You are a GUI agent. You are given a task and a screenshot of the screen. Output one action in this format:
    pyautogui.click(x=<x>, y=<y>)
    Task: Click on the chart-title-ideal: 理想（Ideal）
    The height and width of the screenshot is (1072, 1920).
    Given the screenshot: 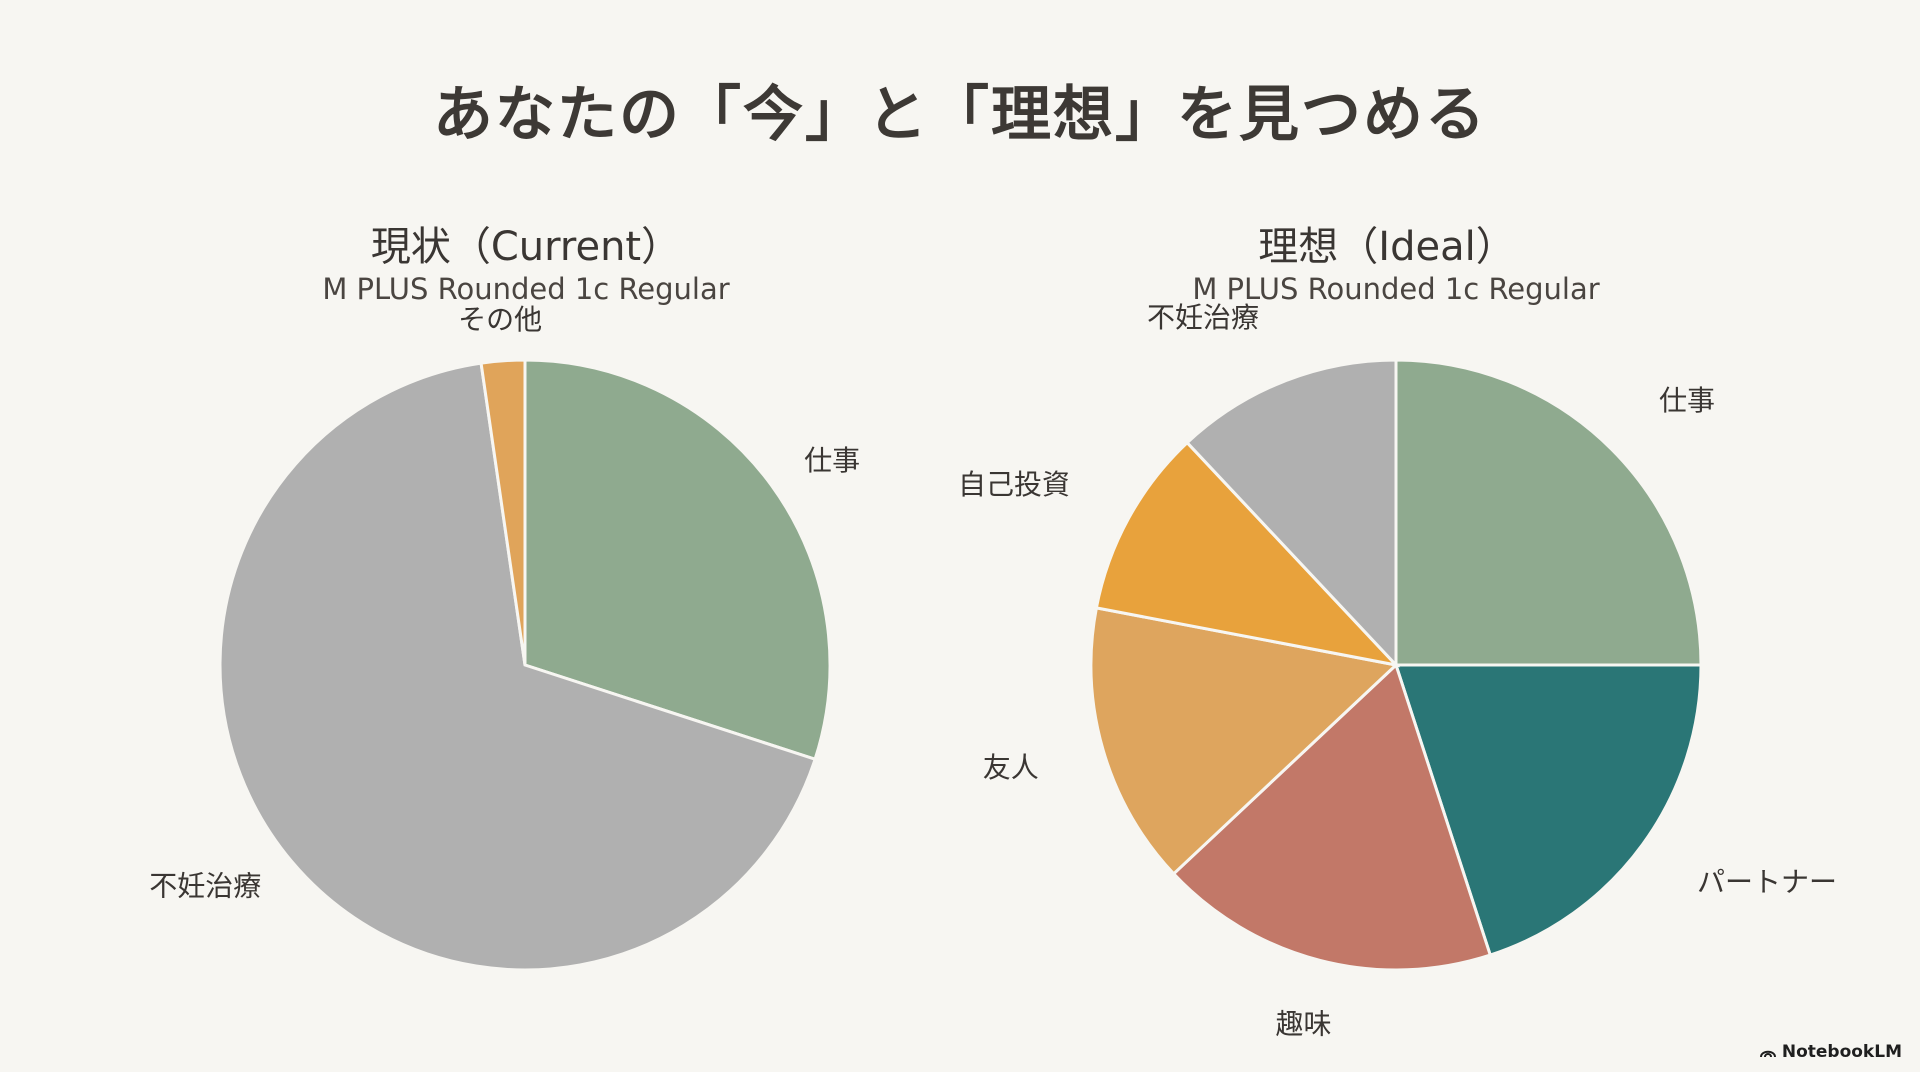 What is the action you would take?
    pyautogui.click(x=1387, y=247)
    